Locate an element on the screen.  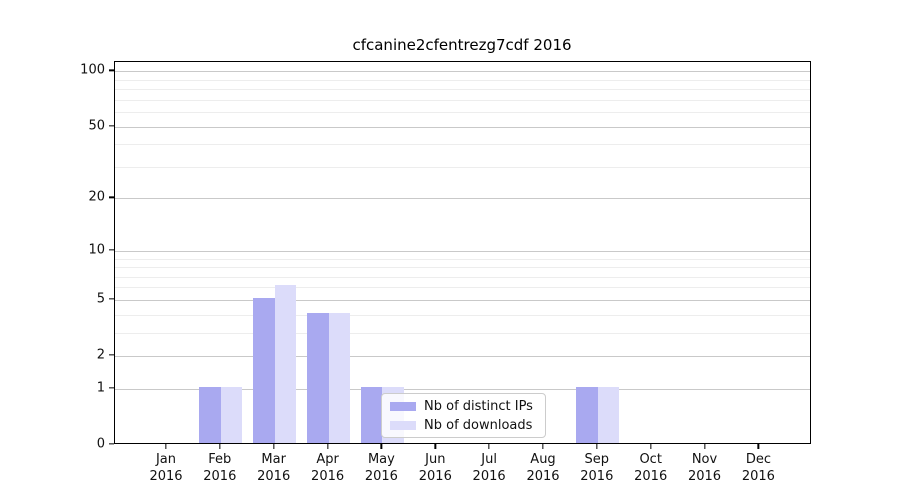
x-tickmark-jan is located at coordinates (166, 446).